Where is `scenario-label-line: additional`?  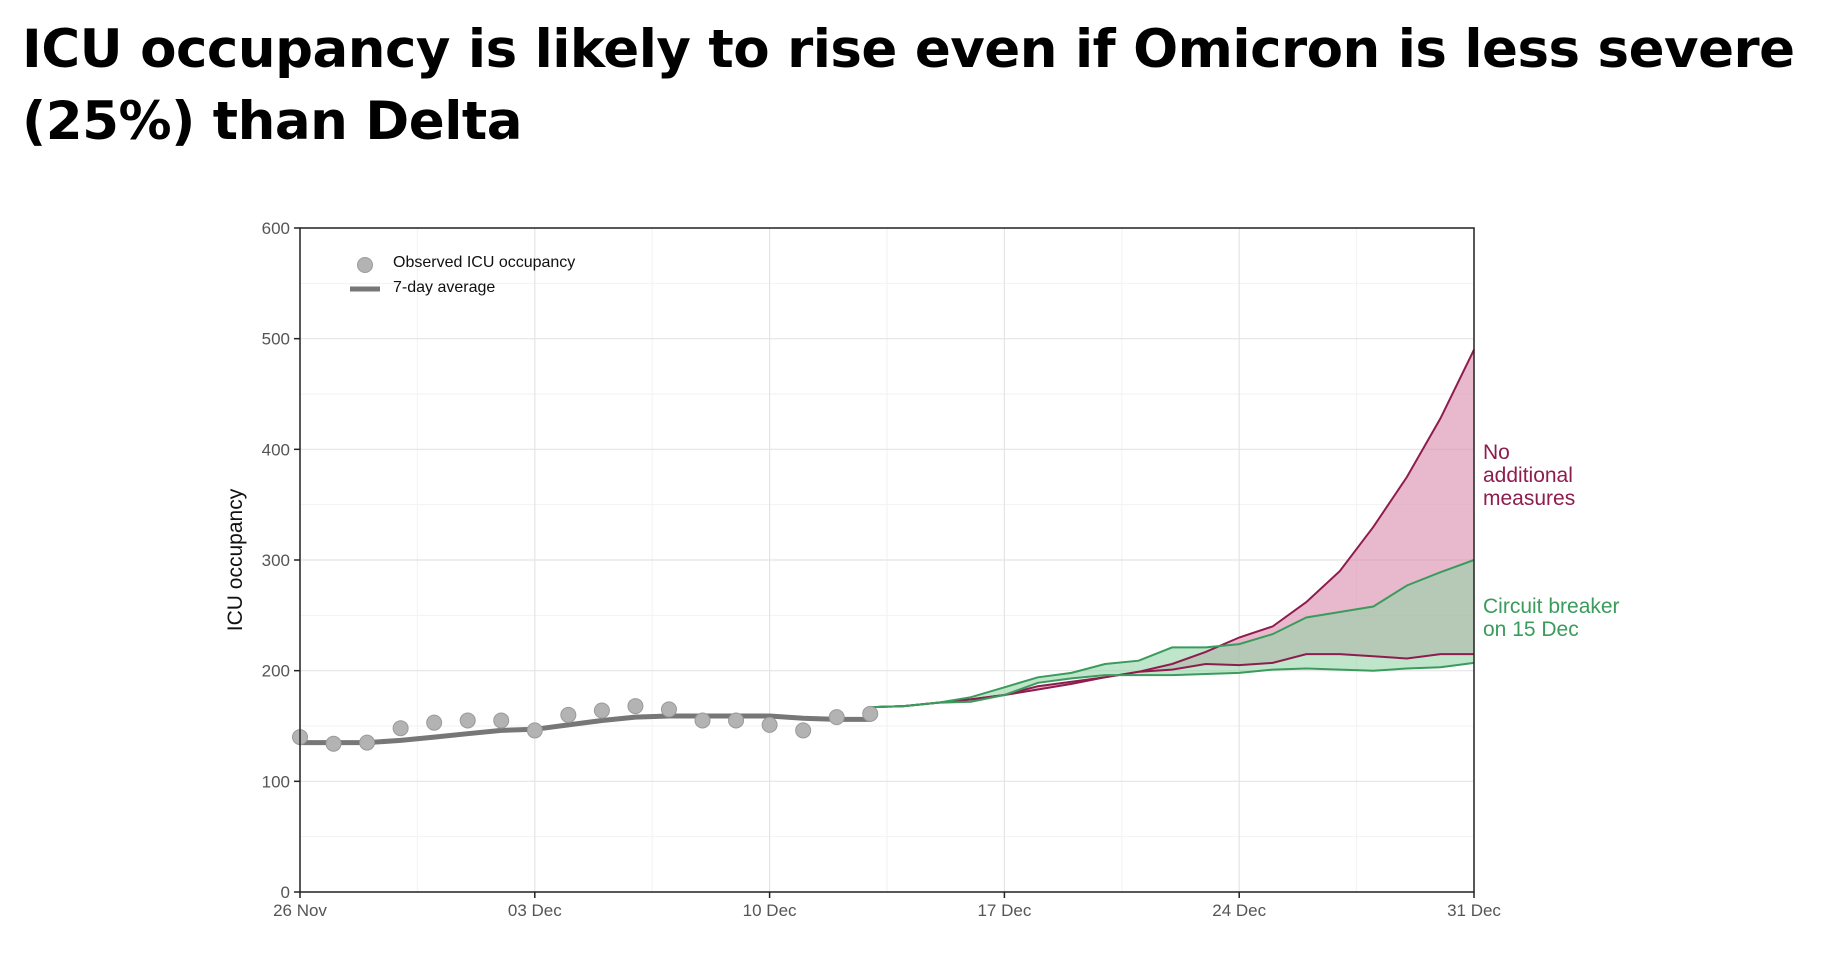 scenario-label-line: additional is located at coordinates (1528, 475).